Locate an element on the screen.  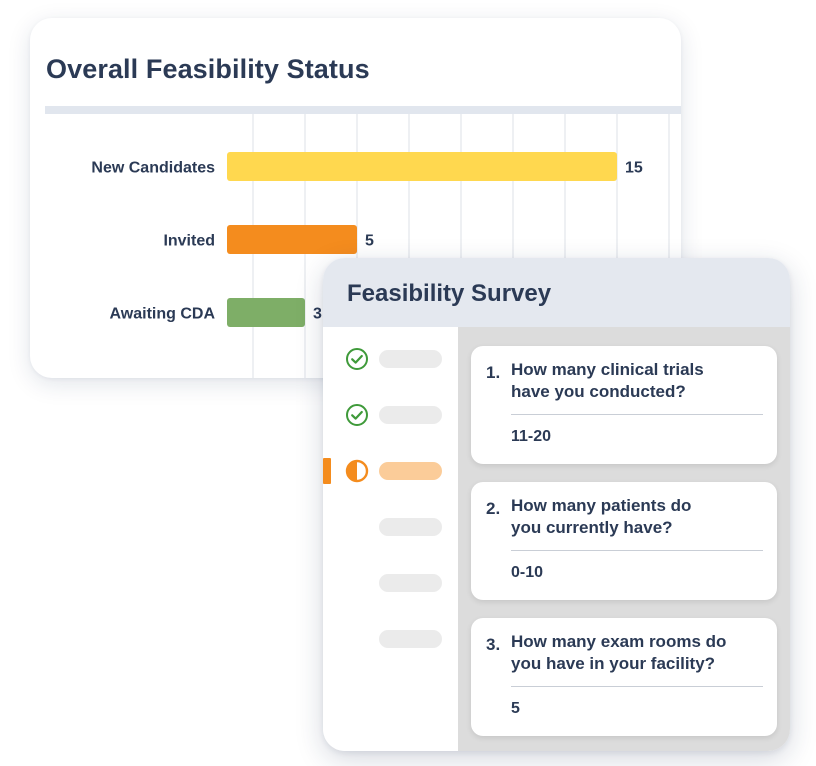
question-text-line: How many patients do is located at coordinates (601, 505).